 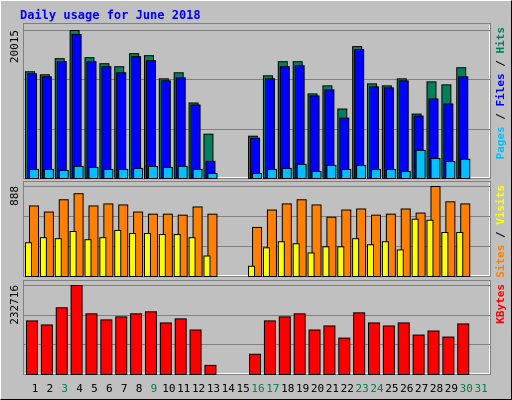 What do you see at coordinates (272, 388) in the screenshot?
I see `x-tick-label: 17` at bounding box center [272, 388].